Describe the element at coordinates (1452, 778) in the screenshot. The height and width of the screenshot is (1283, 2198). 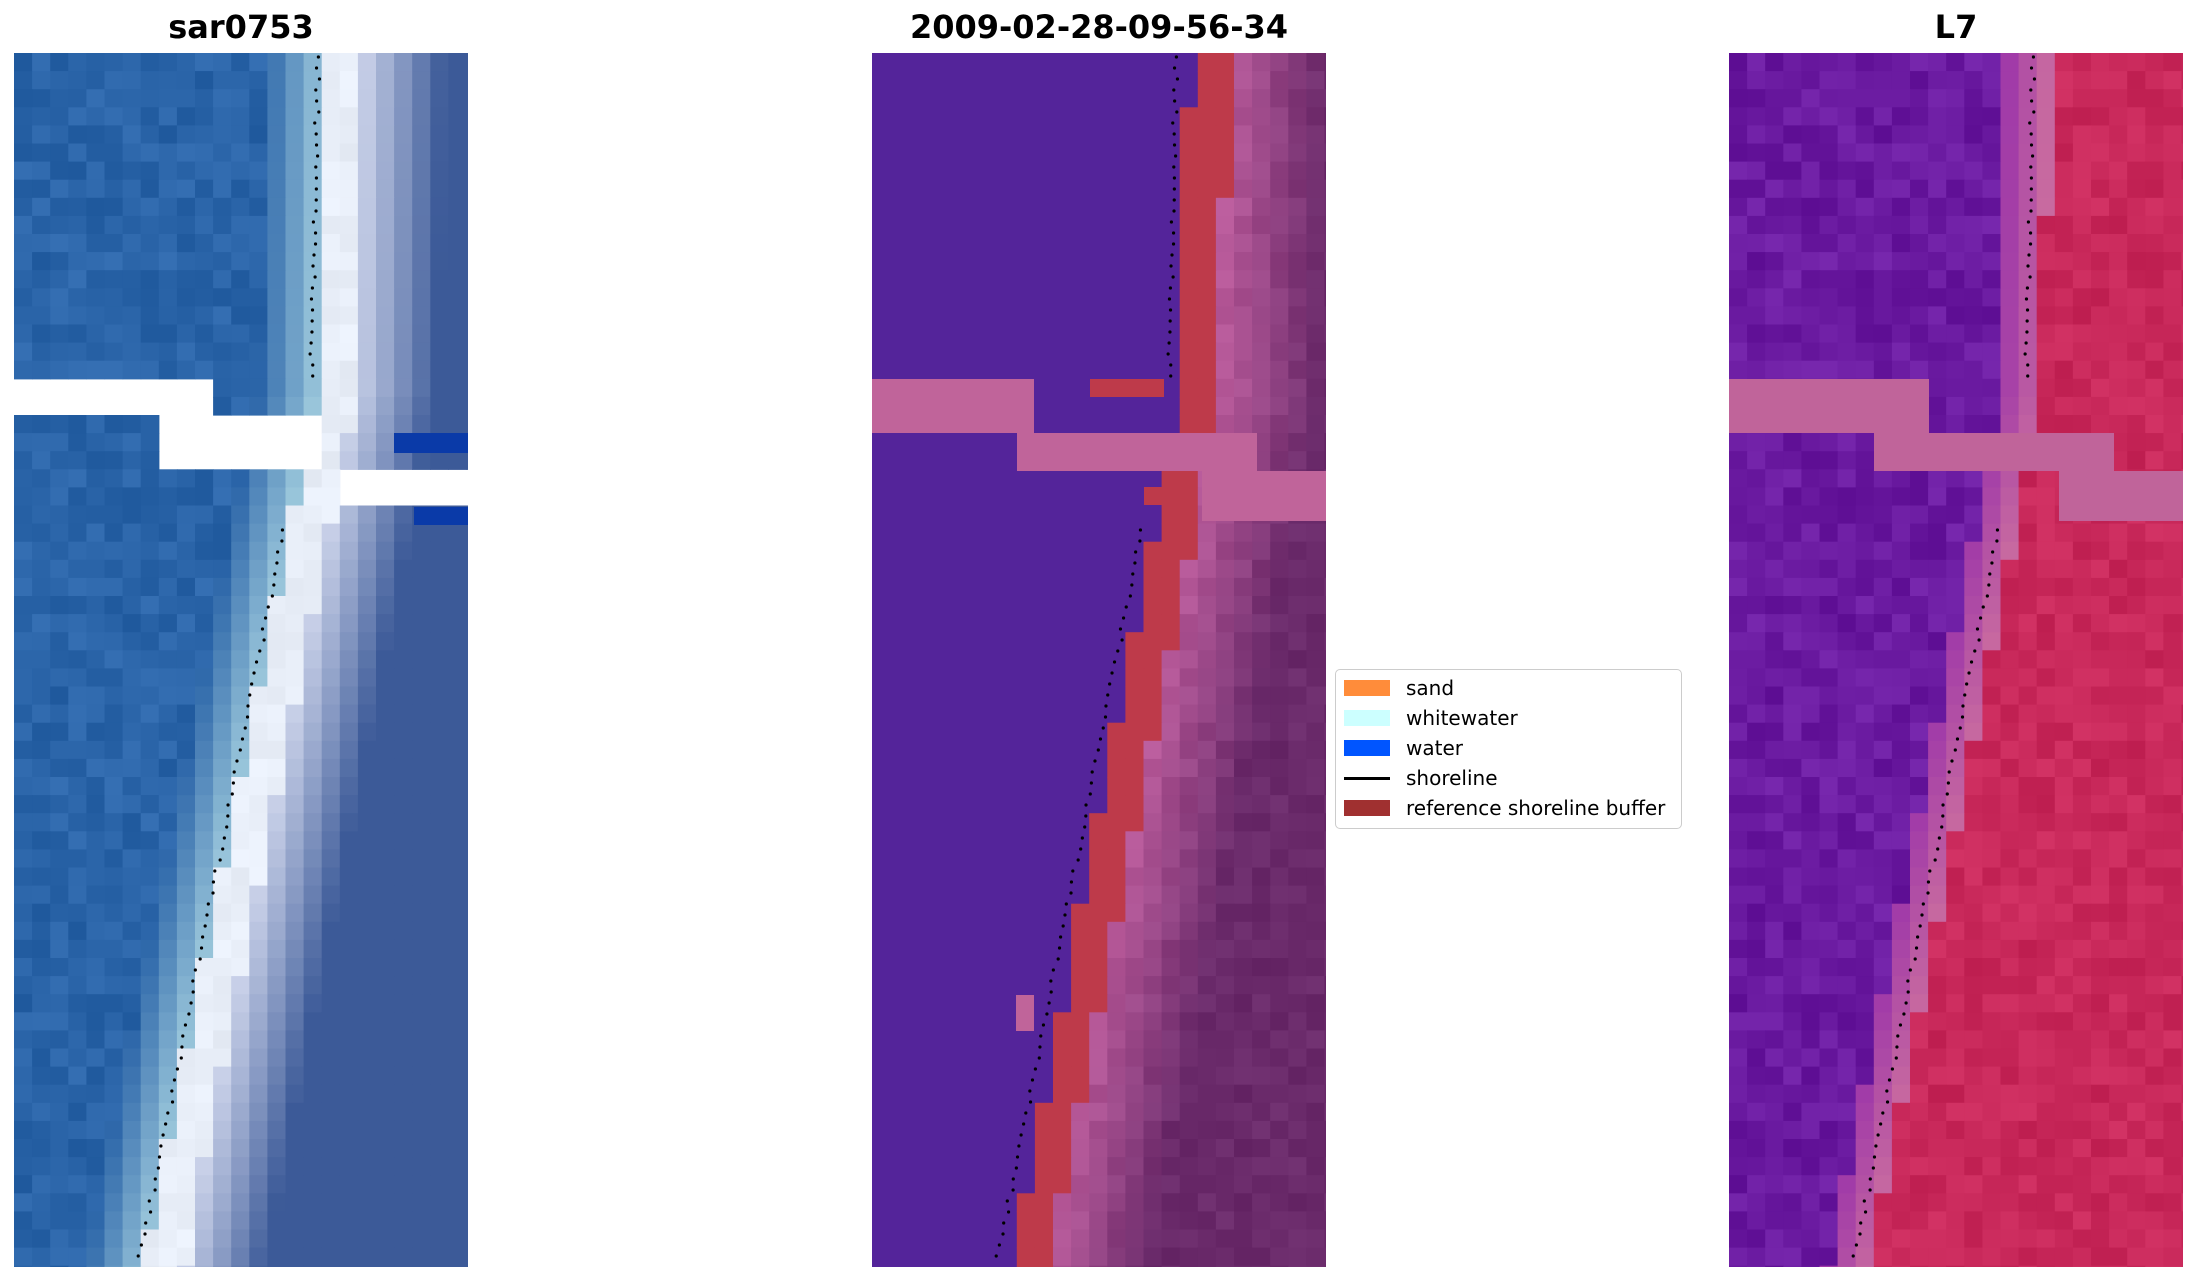
I see `legend-label: shoreline` at that location.